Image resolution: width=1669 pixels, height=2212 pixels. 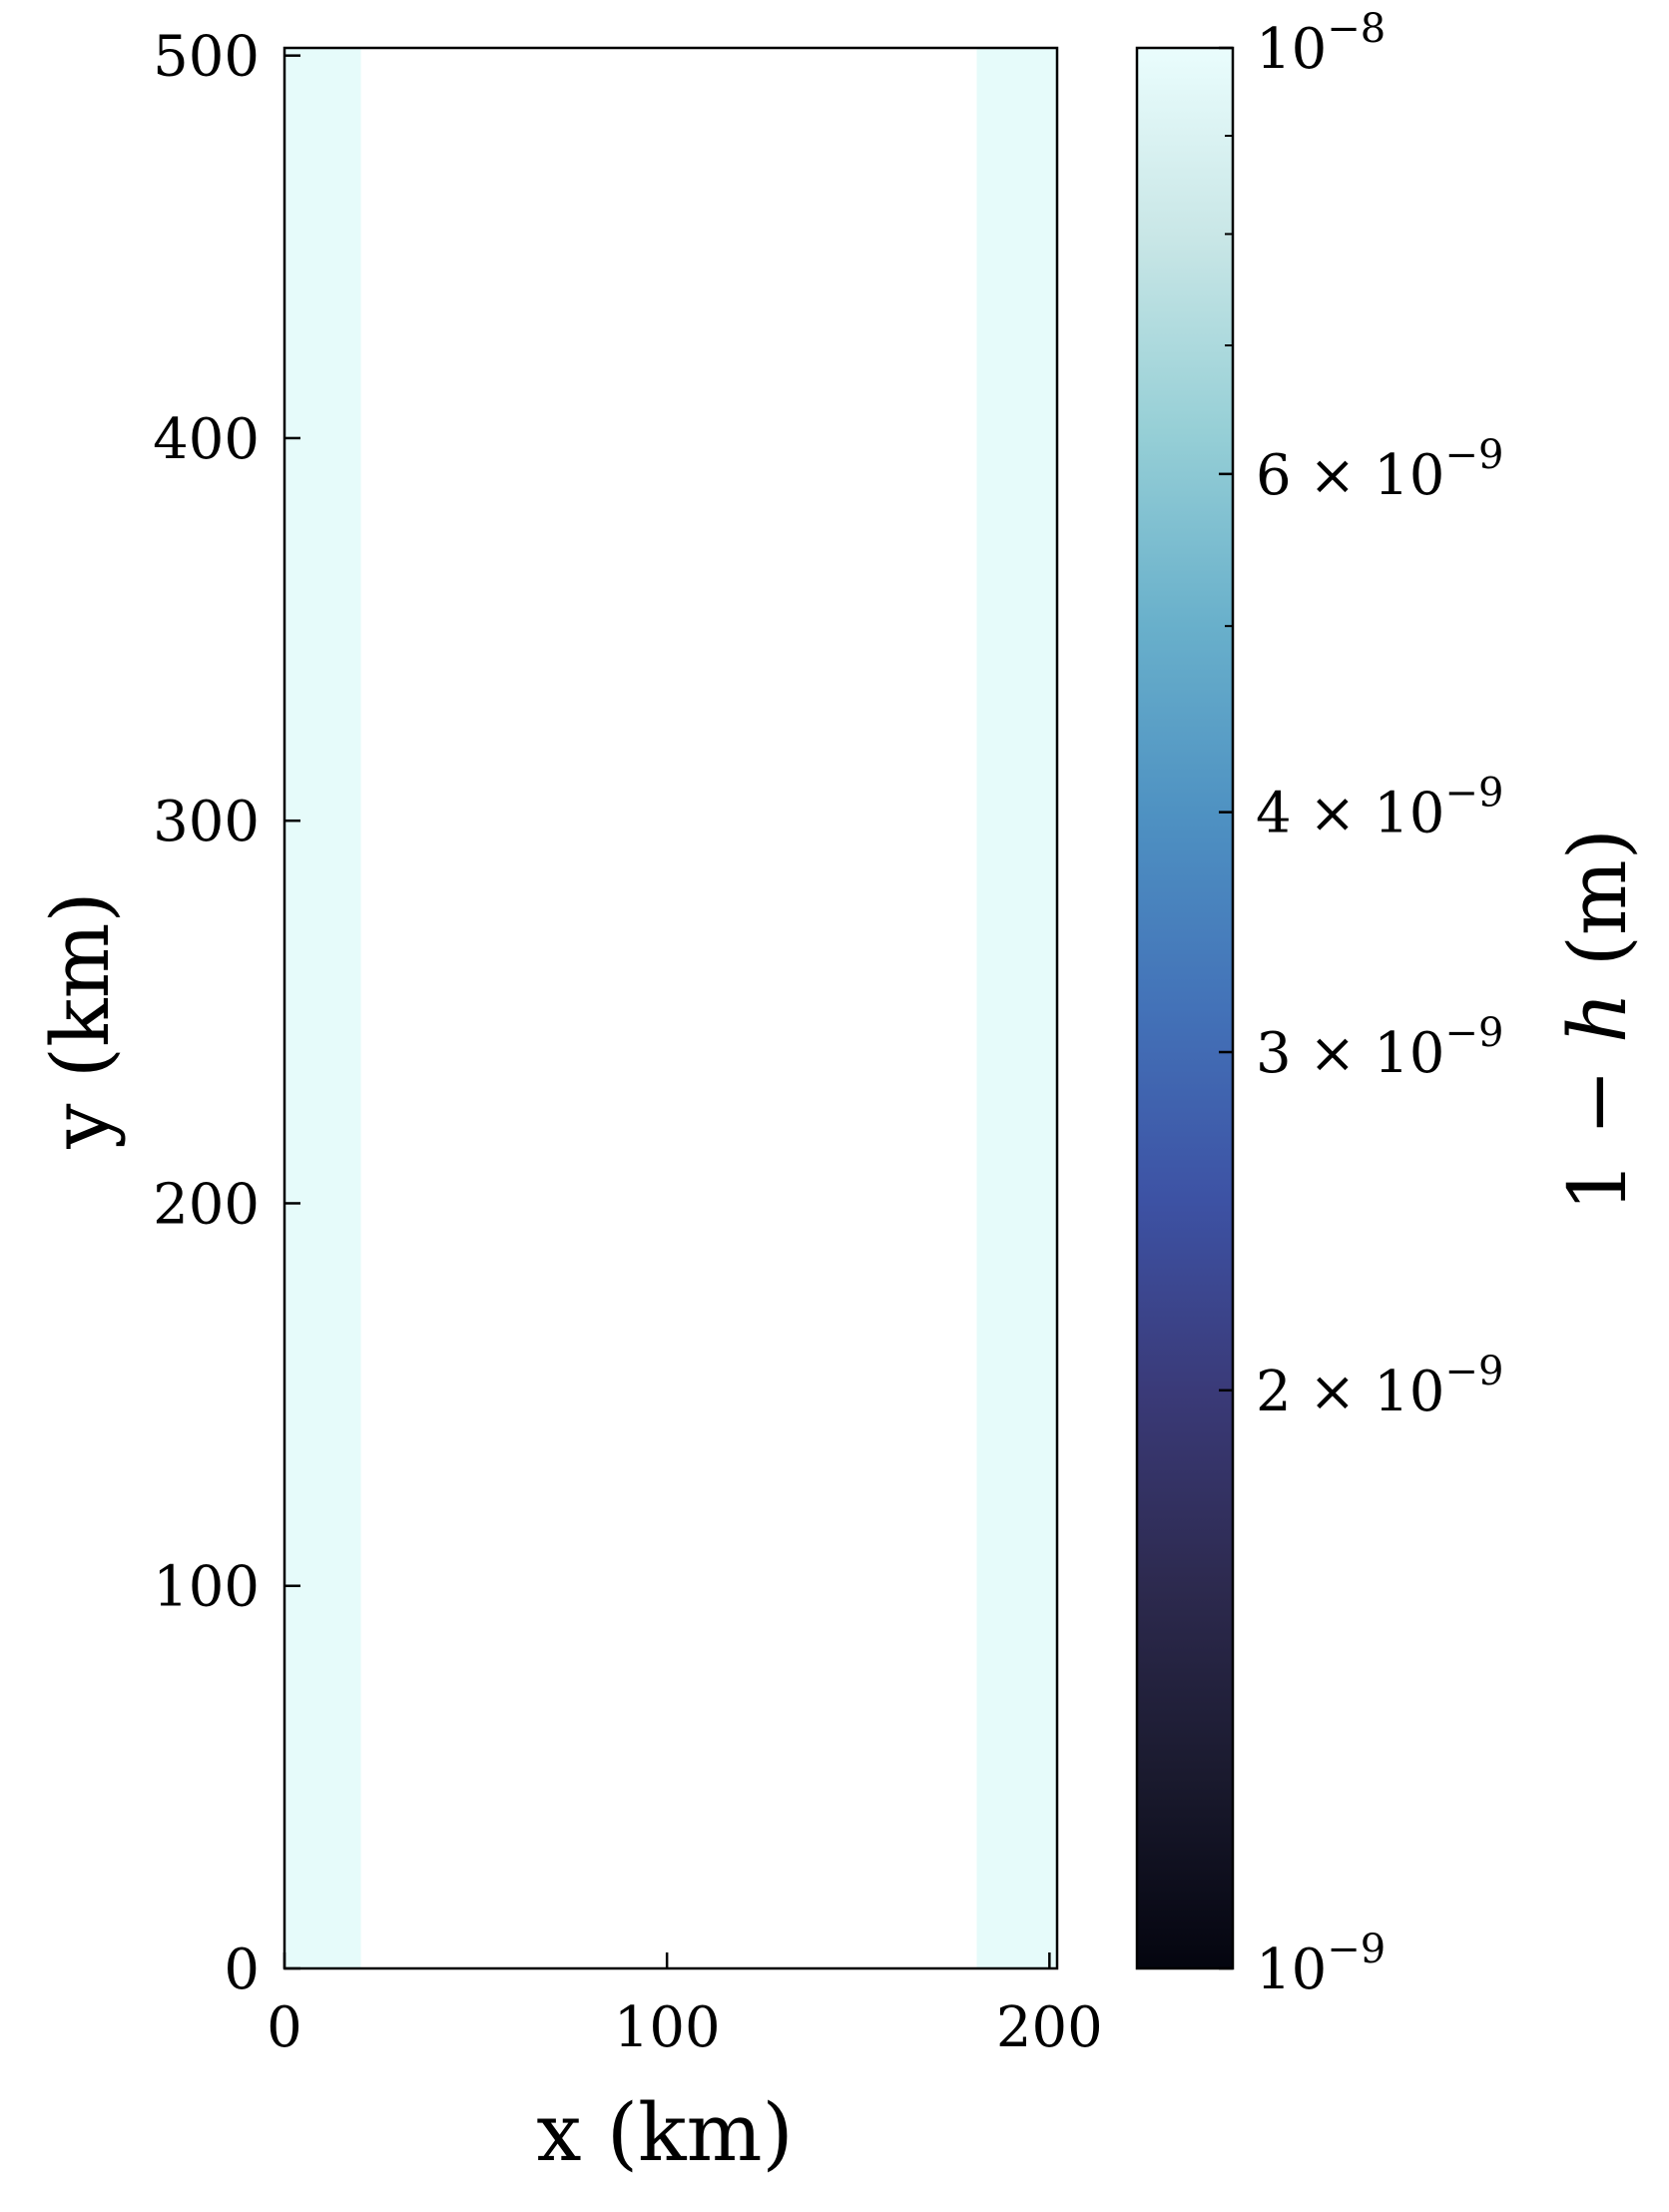 What do you see at coordinates (284, 2027) in the screenshot?
I see `x-tick-label-0: 0` at bounding box center [284, 2027].